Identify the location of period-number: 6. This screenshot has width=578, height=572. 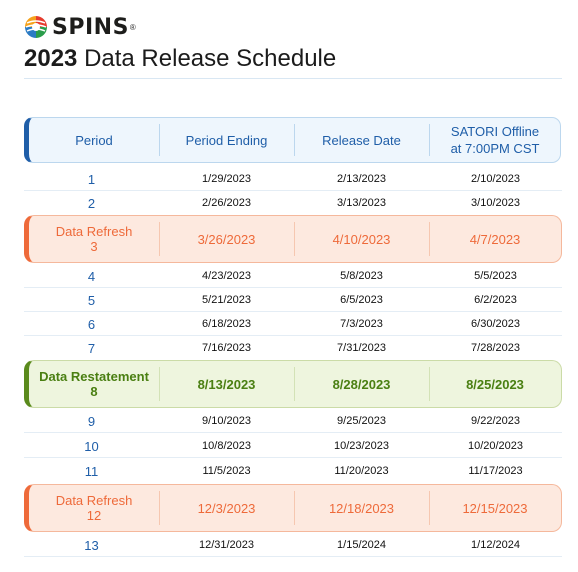
(91, 324).